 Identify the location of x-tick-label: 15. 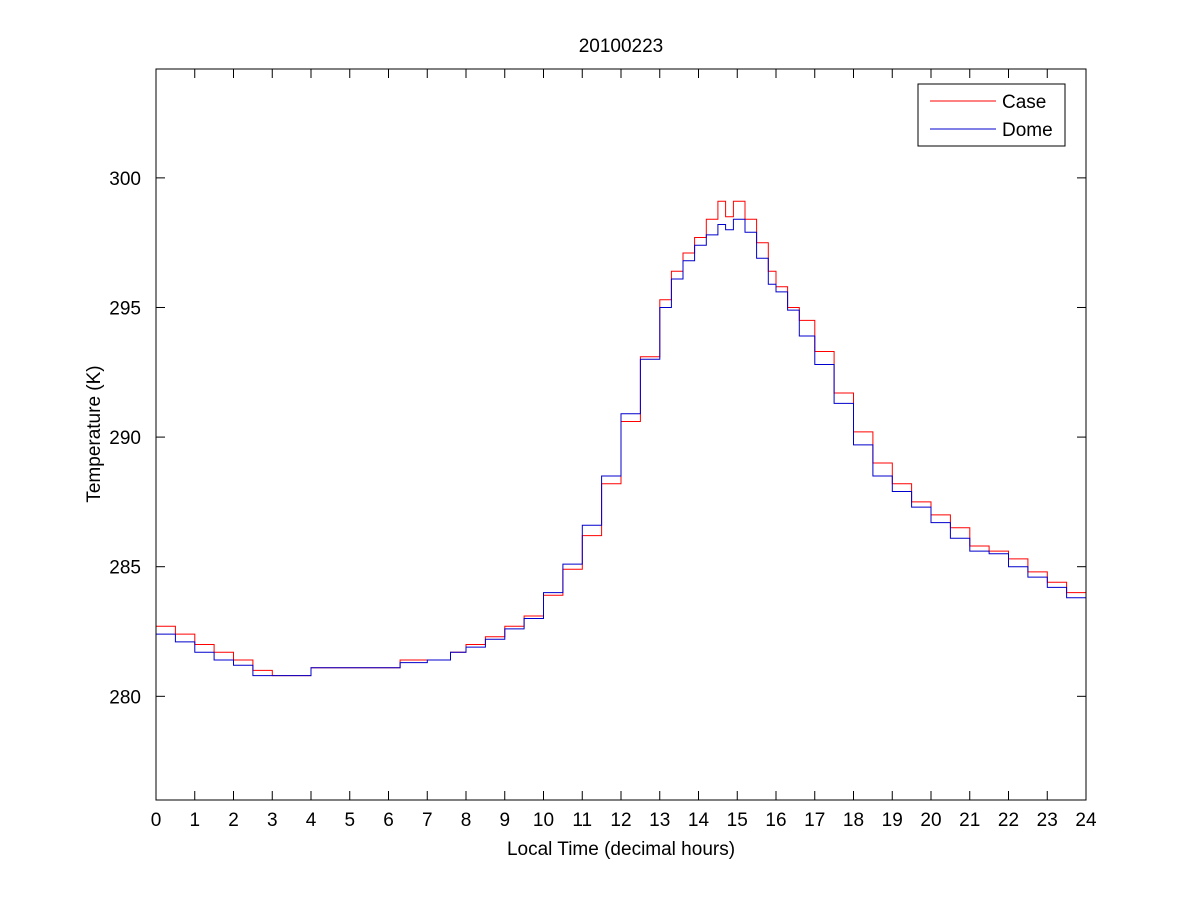
(737, 820).